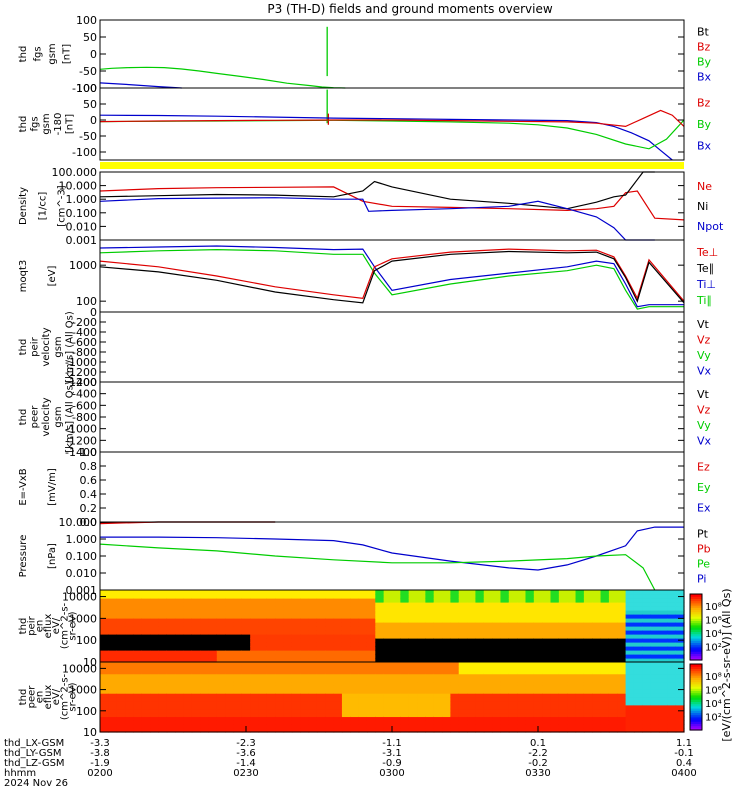  I want to click on colorbar-label: [eV/(cm^2-s-sr-eV)] (All Qs), so click(726, 664).